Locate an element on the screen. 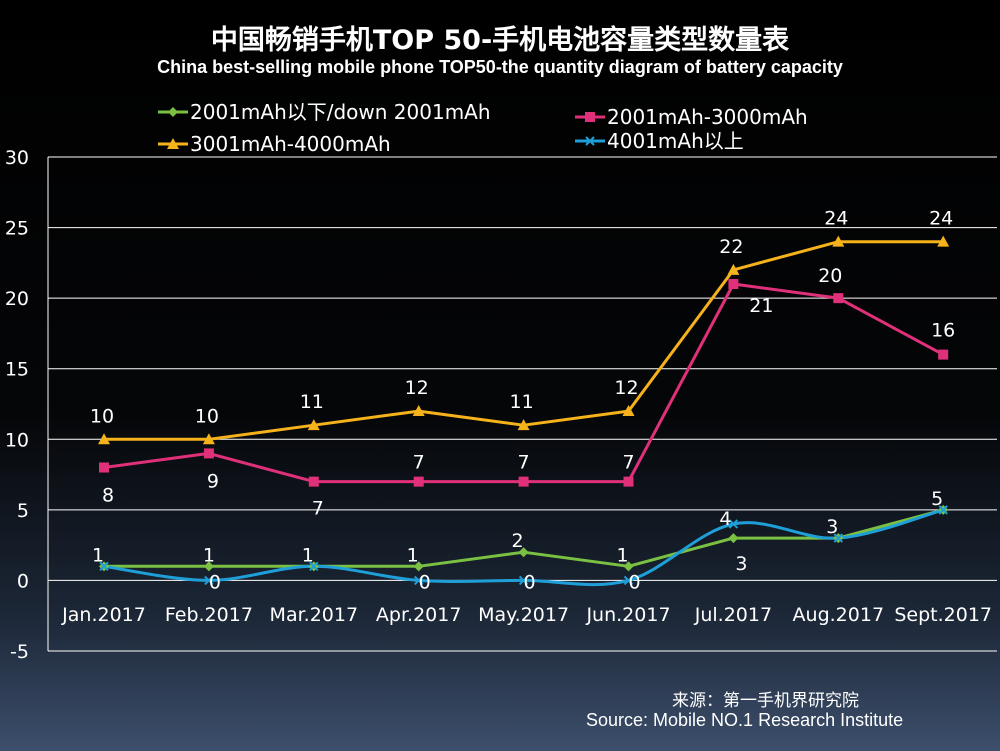  chart-title: 中国畅销手机TOP 50-手机电池容量类型数量表 is located at coordinates (500, 40).